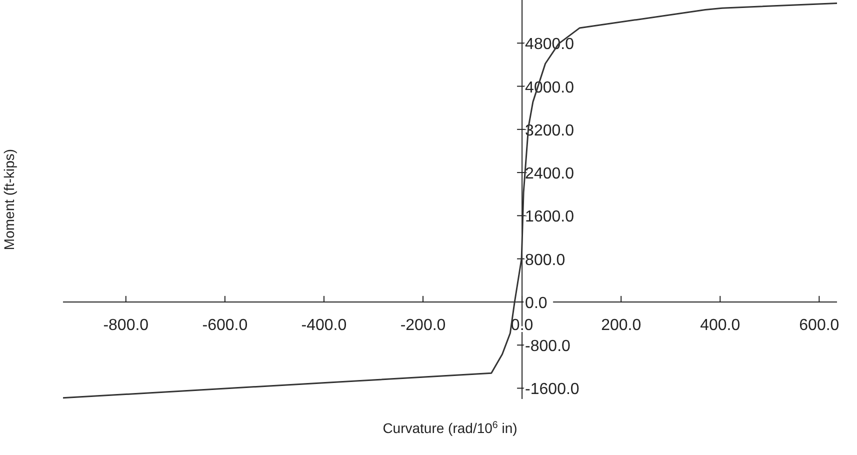 The width and height of the screenshot is (857, 455). Describe the element at coordinates (126, 325) in the screenshot. I see `x-tick-label: -800.0` at that location.